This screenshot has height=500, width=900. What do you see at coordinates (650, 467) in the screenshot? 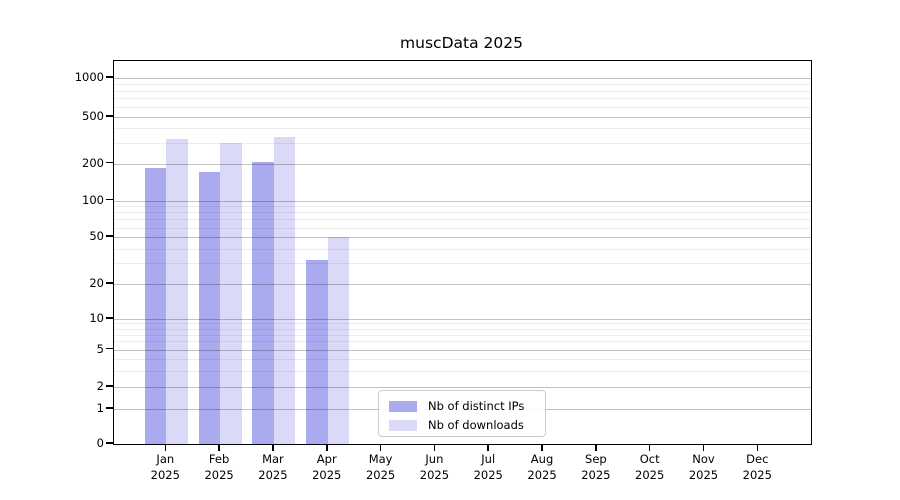
I see `x-tick-label: Oct 2025` at bounding box center [650, 467].